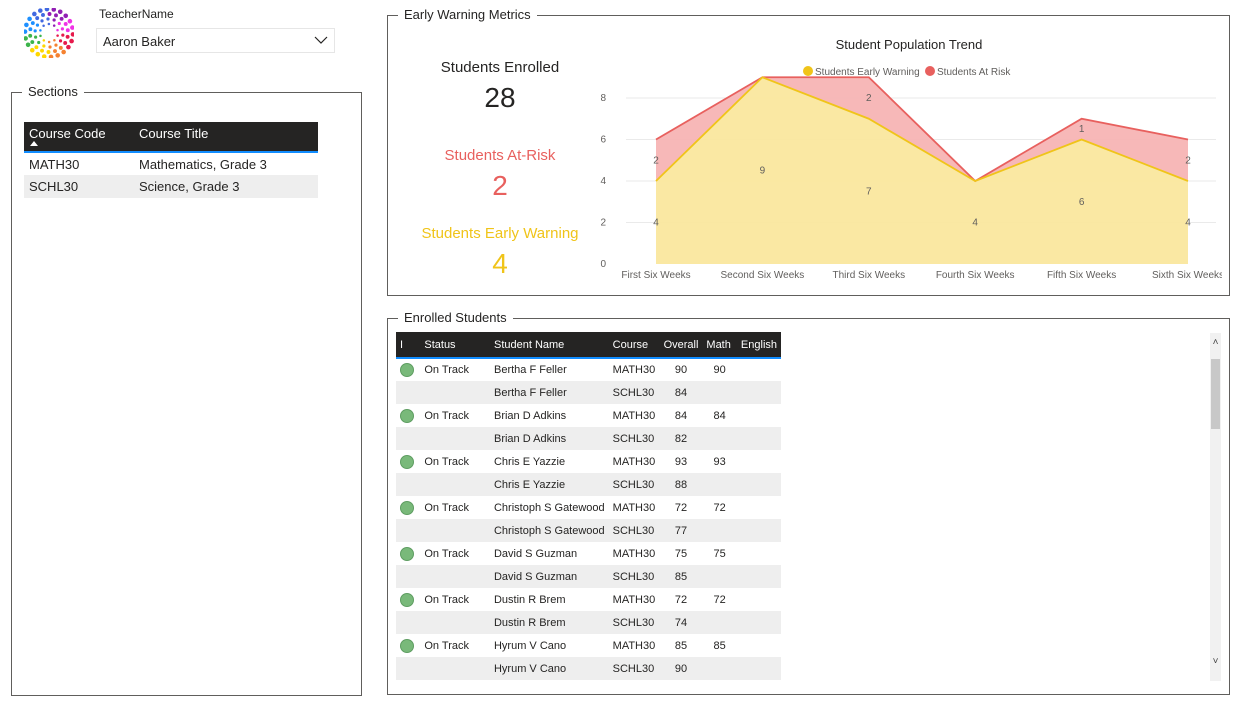 The height and width of the screenshot is (712, 1248). I want to click on course-cell: SCHL30, so click(634, 438).